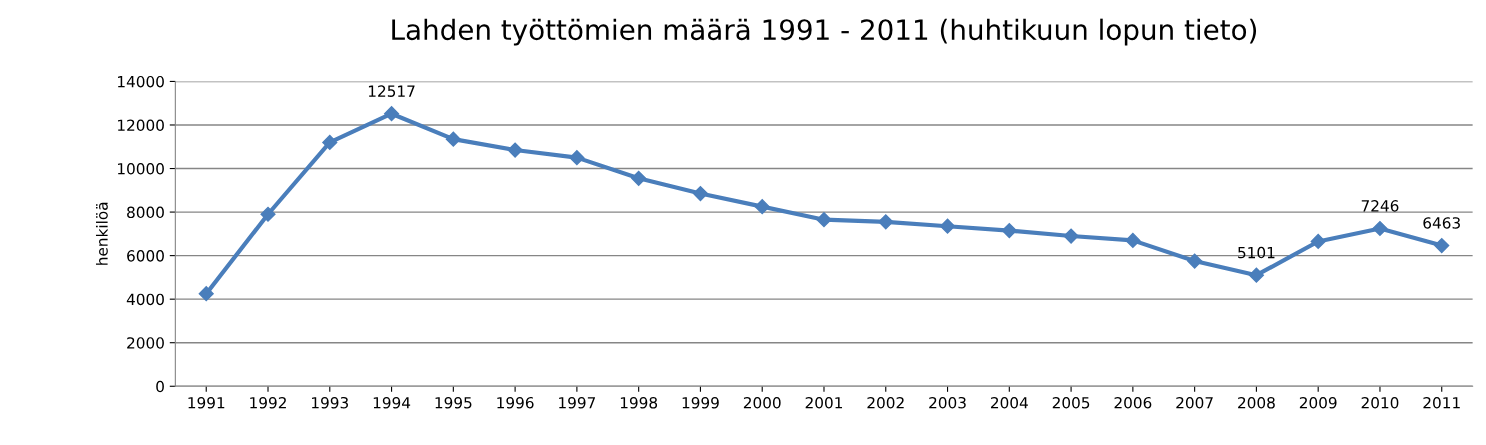  Describe the element at coordinates (1256, 402) in the screenshot. I see `x-tick-label: 2008` at that location.